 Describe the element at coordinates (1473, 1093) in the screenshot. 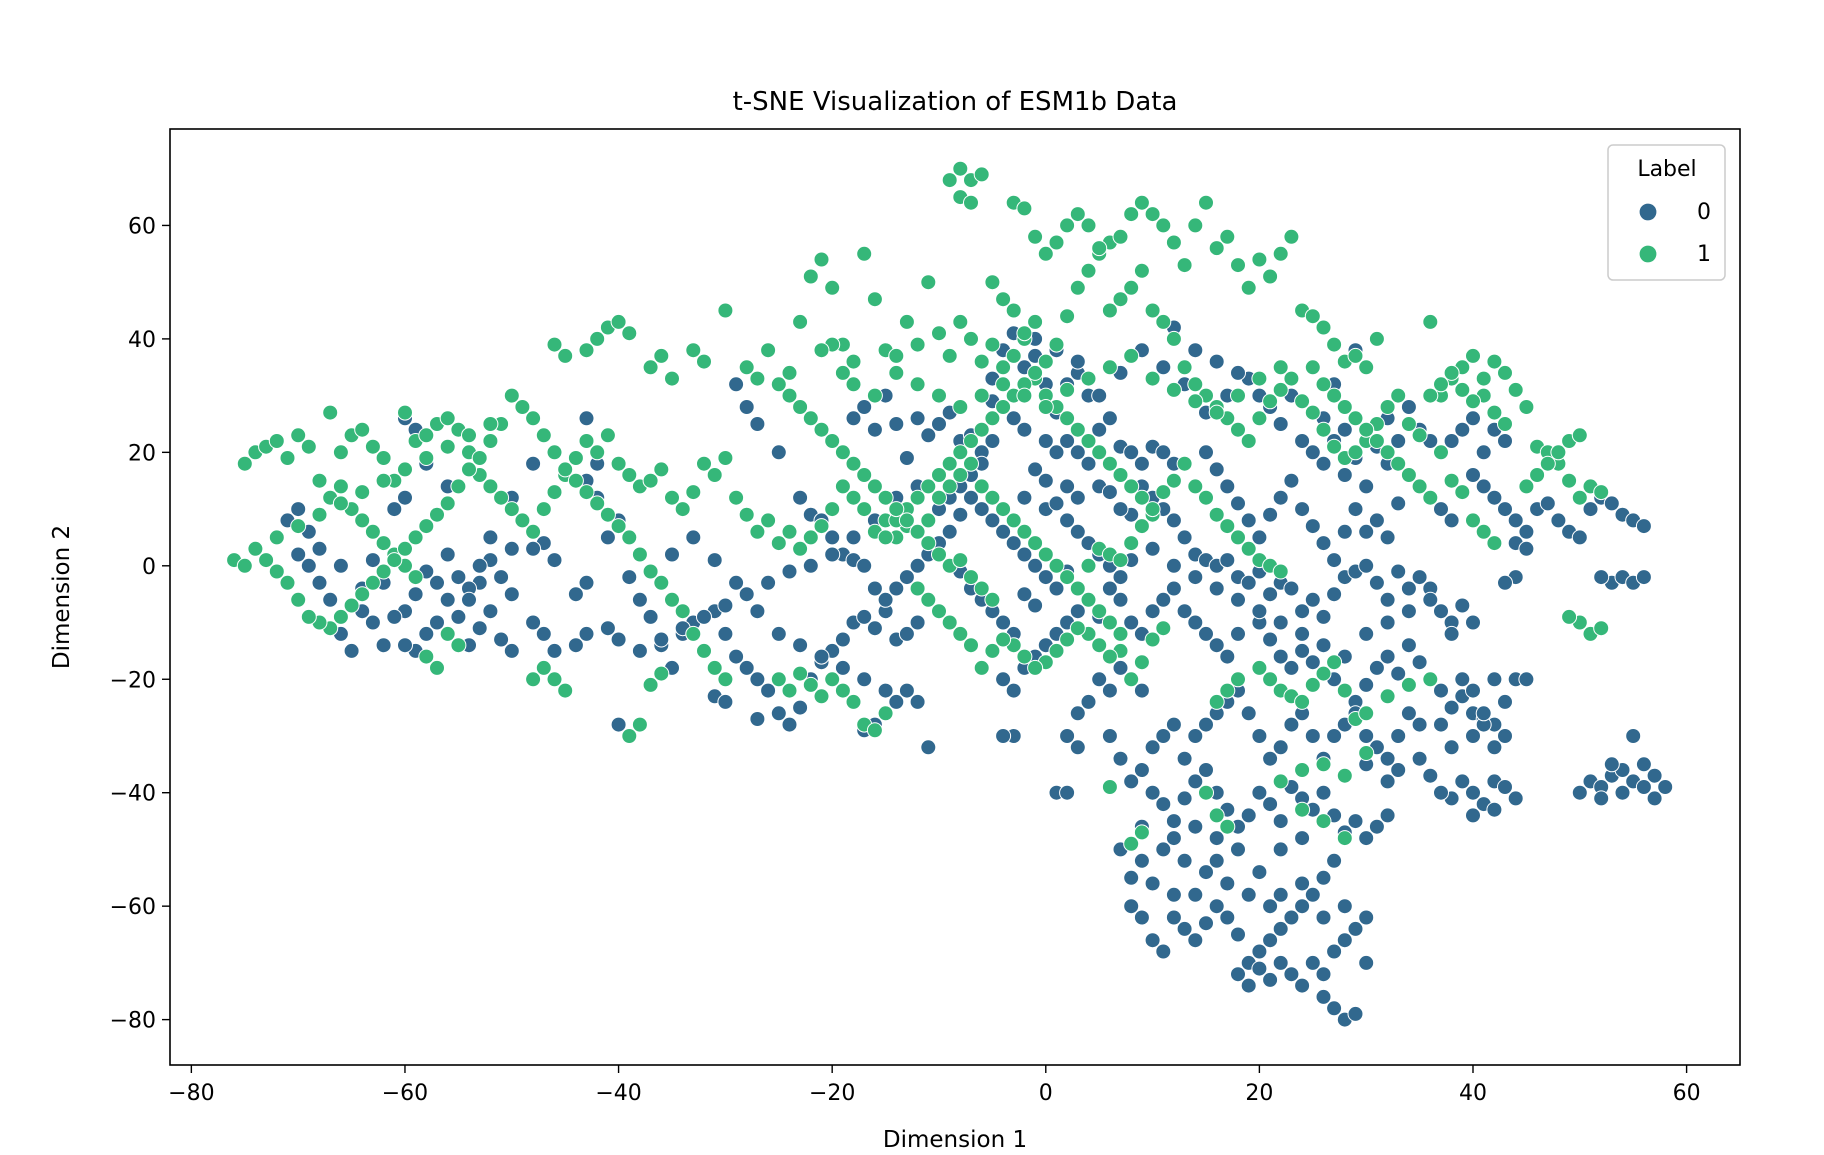

I see `x-tick-label: 40` at that location.